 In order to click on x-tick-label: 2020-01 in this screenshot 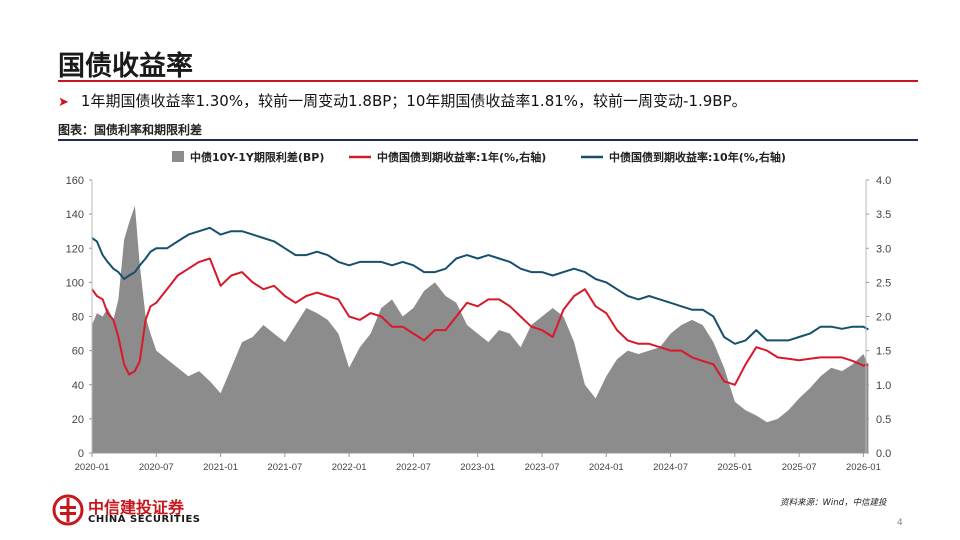, I will do `click(92, 466)`.